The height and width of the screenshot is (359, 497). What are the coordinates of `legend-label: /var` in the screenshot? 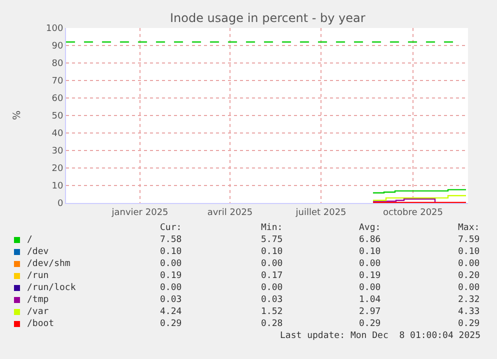 It's located at (38, 312).